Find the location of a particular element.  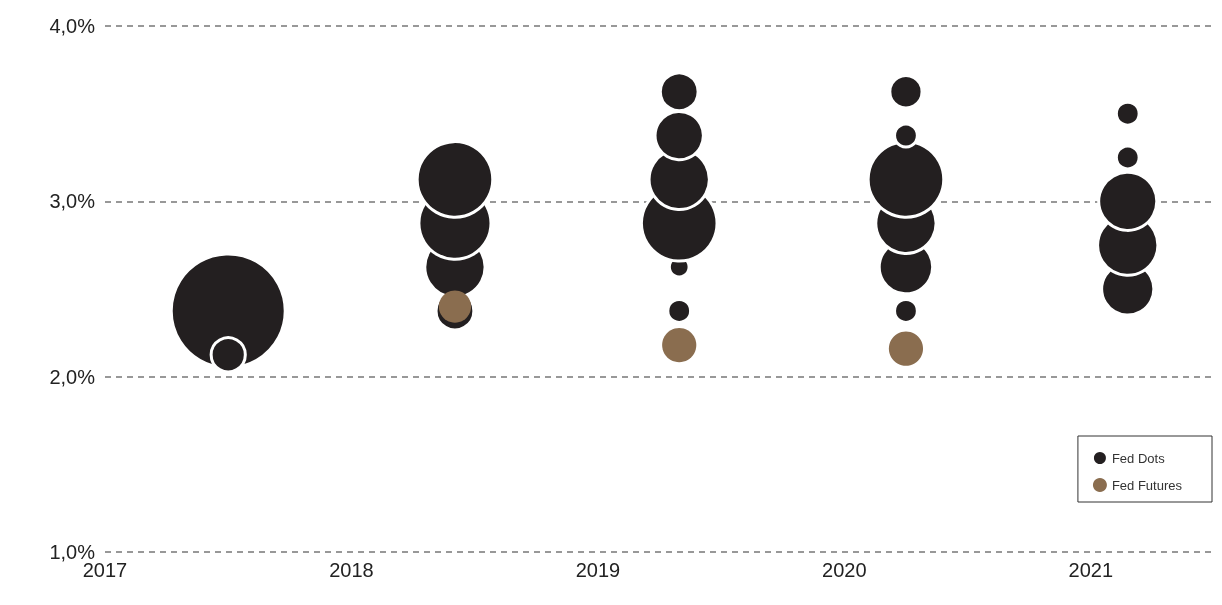

legend-label: Fed Dots is located at coordinates (1138, 458).